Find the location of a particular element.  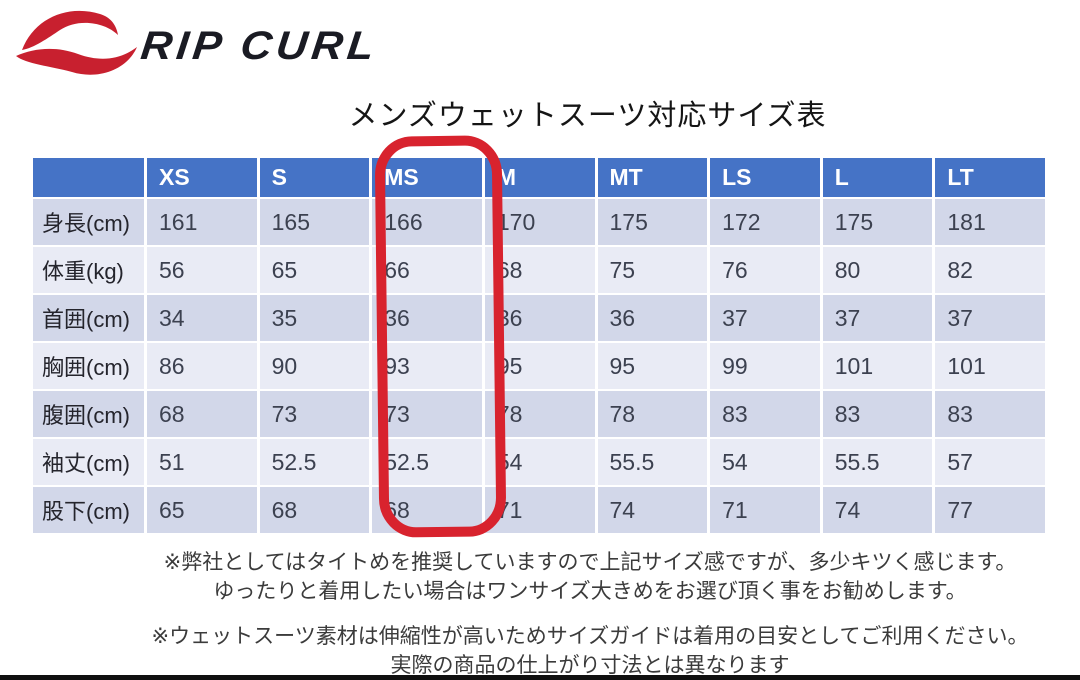

size-cell: 34 is located at coordinates (203, 319).